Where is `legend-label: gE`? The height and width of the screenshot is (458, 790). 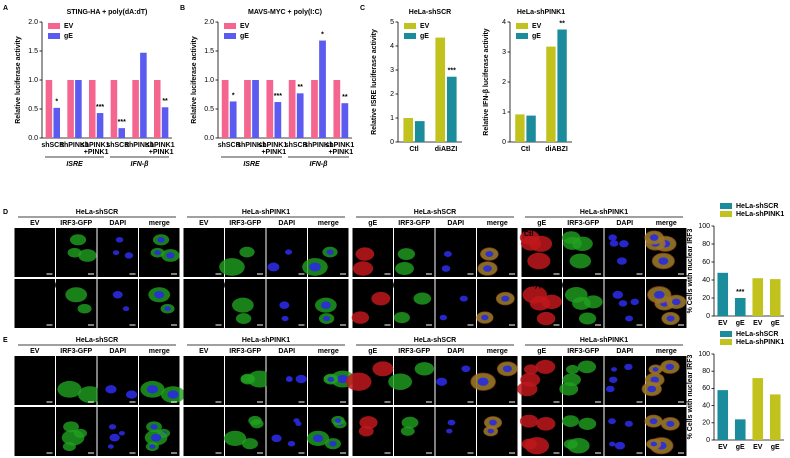 legend-label: gE is located at coordinates (244, 36).